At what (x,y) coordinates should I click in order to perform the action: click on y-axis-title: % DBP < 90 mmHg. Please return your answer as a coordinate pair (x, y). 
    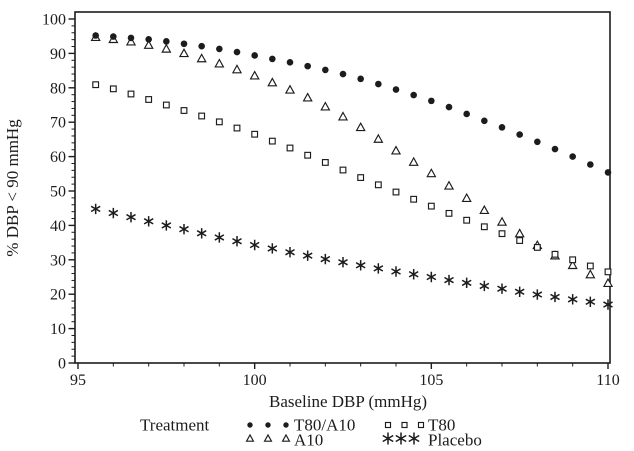
    Looking at the image, I should click on (12, 188).